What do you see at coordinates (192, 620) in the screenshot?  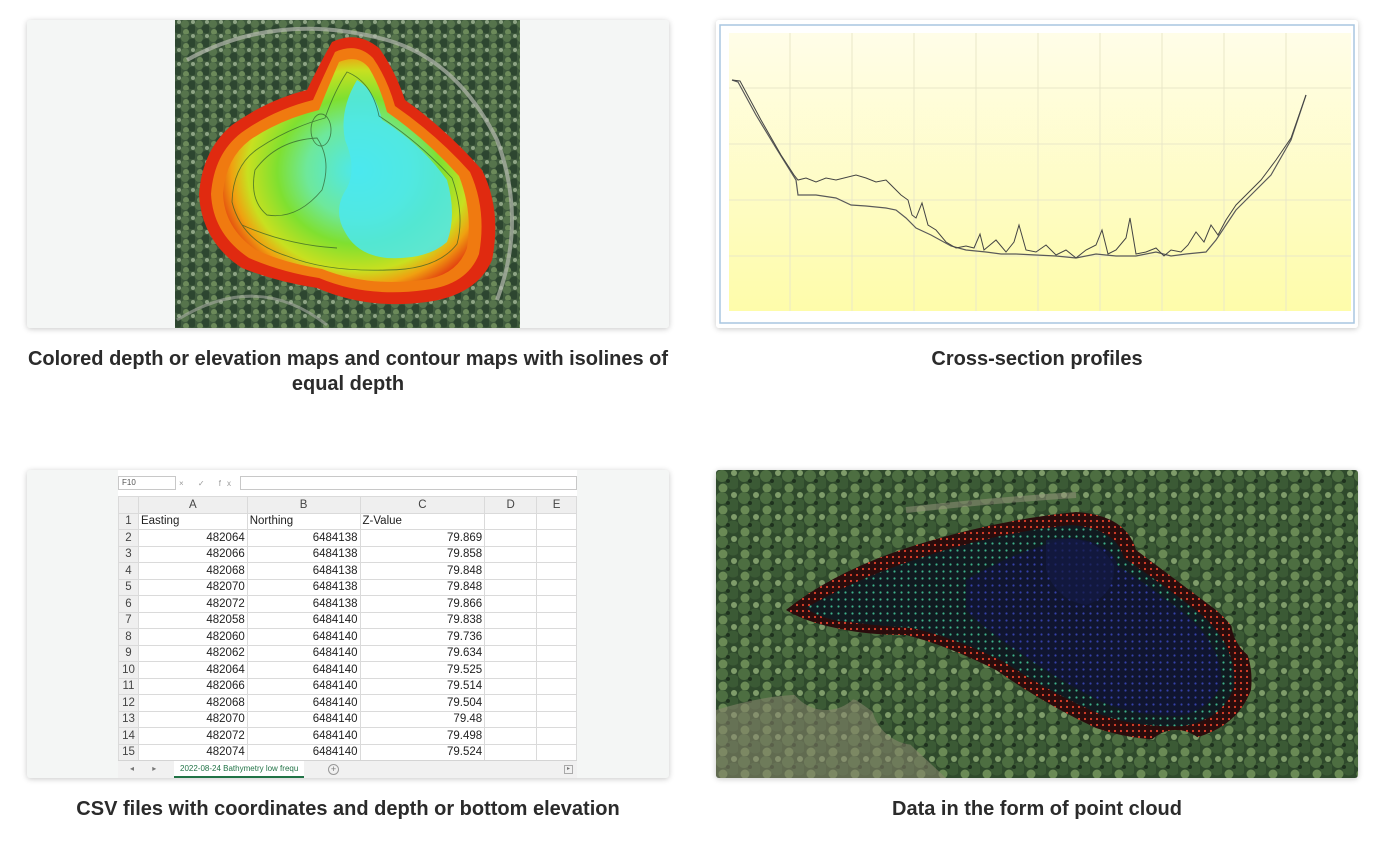 I see `cell-easting: 482058` at bounding box center [192, 620].